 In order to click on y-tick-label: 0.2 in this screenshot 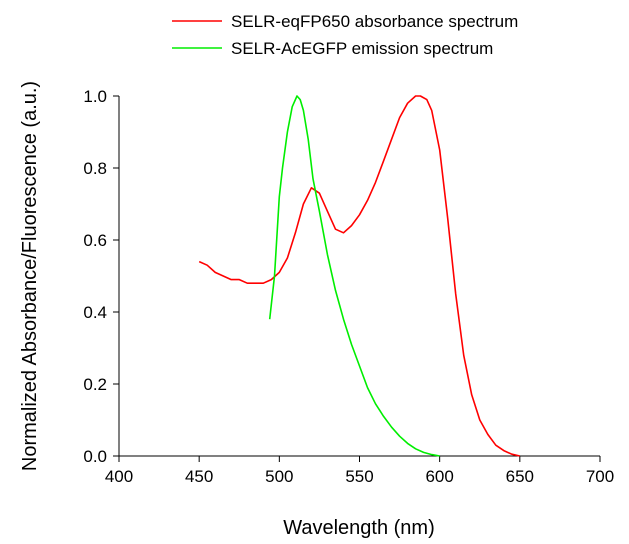, I will do `click(95, 384)`.